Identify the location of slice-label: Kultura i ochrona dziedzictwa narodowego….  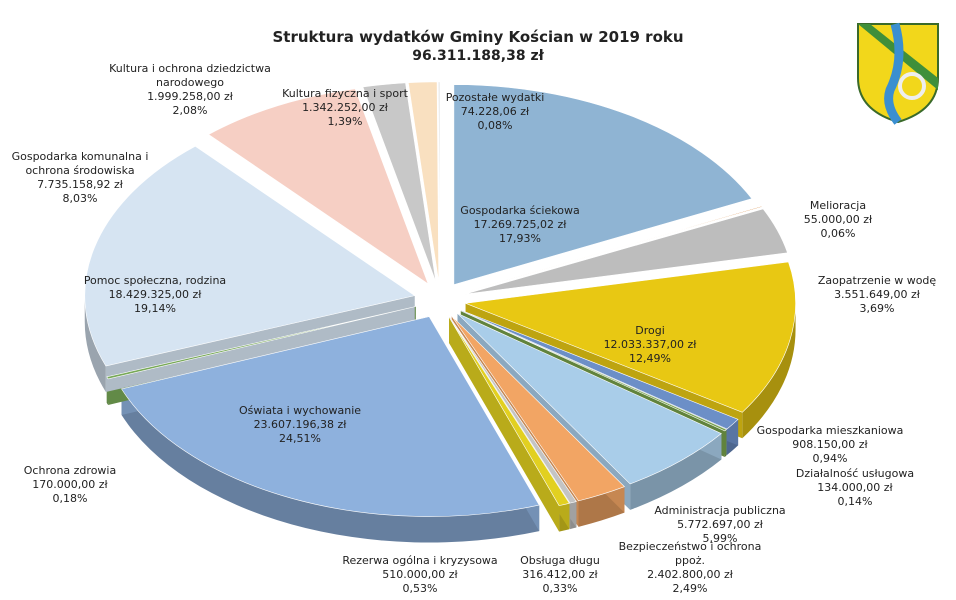
(190, 90).